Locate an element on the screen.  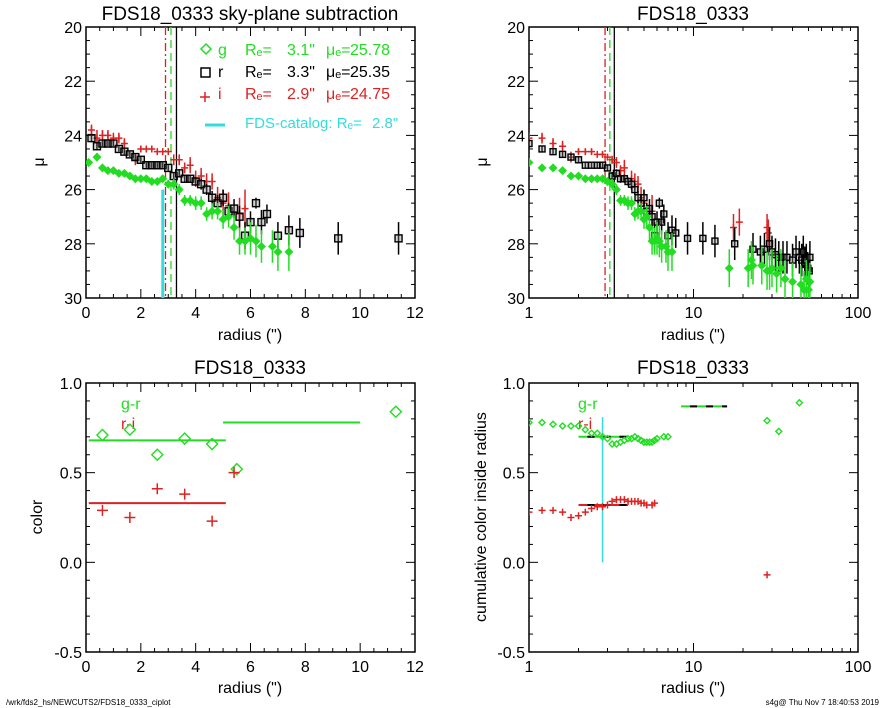
x-tick-label: 12 is located at coordinates (415, 313).